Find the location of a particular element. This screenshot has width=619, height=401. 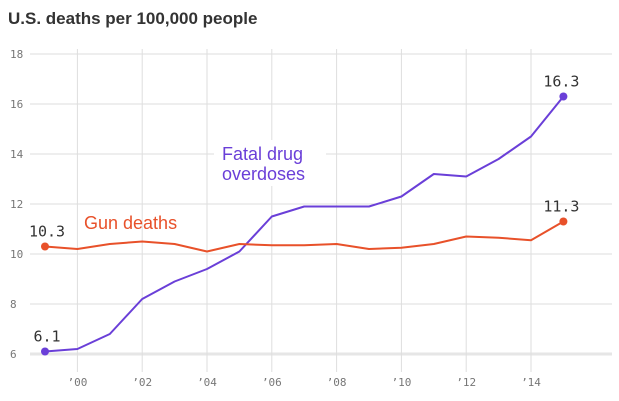

x-tick-label: ’12 is located at coordinates (466, 382).